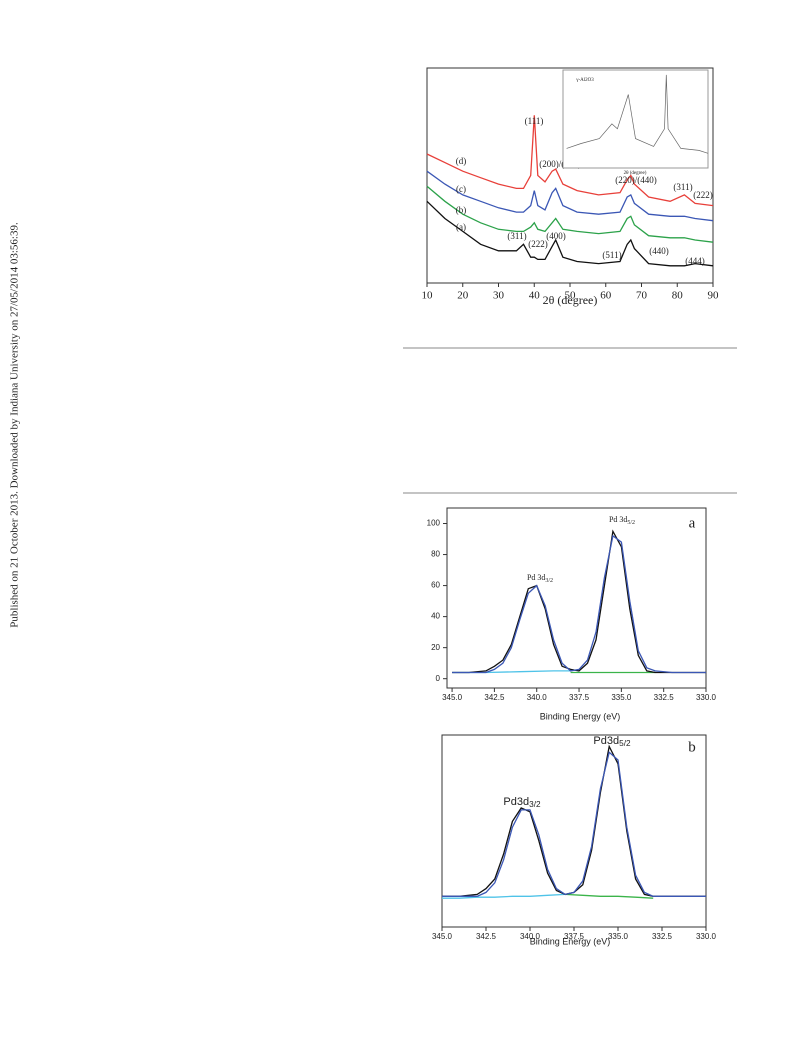  What do you see at coordinates (434, 523) in the screenshot?
I see `y-tick-label: 100` at bounding box center [434, 523].